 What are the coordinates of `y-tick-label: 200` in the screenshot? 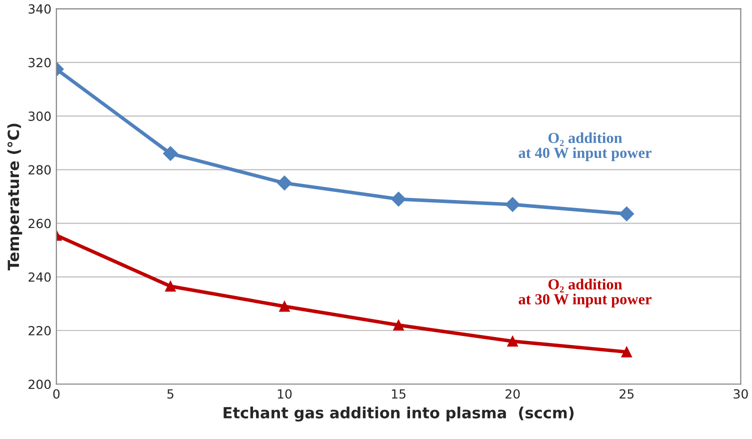 It's located at (39, 385).